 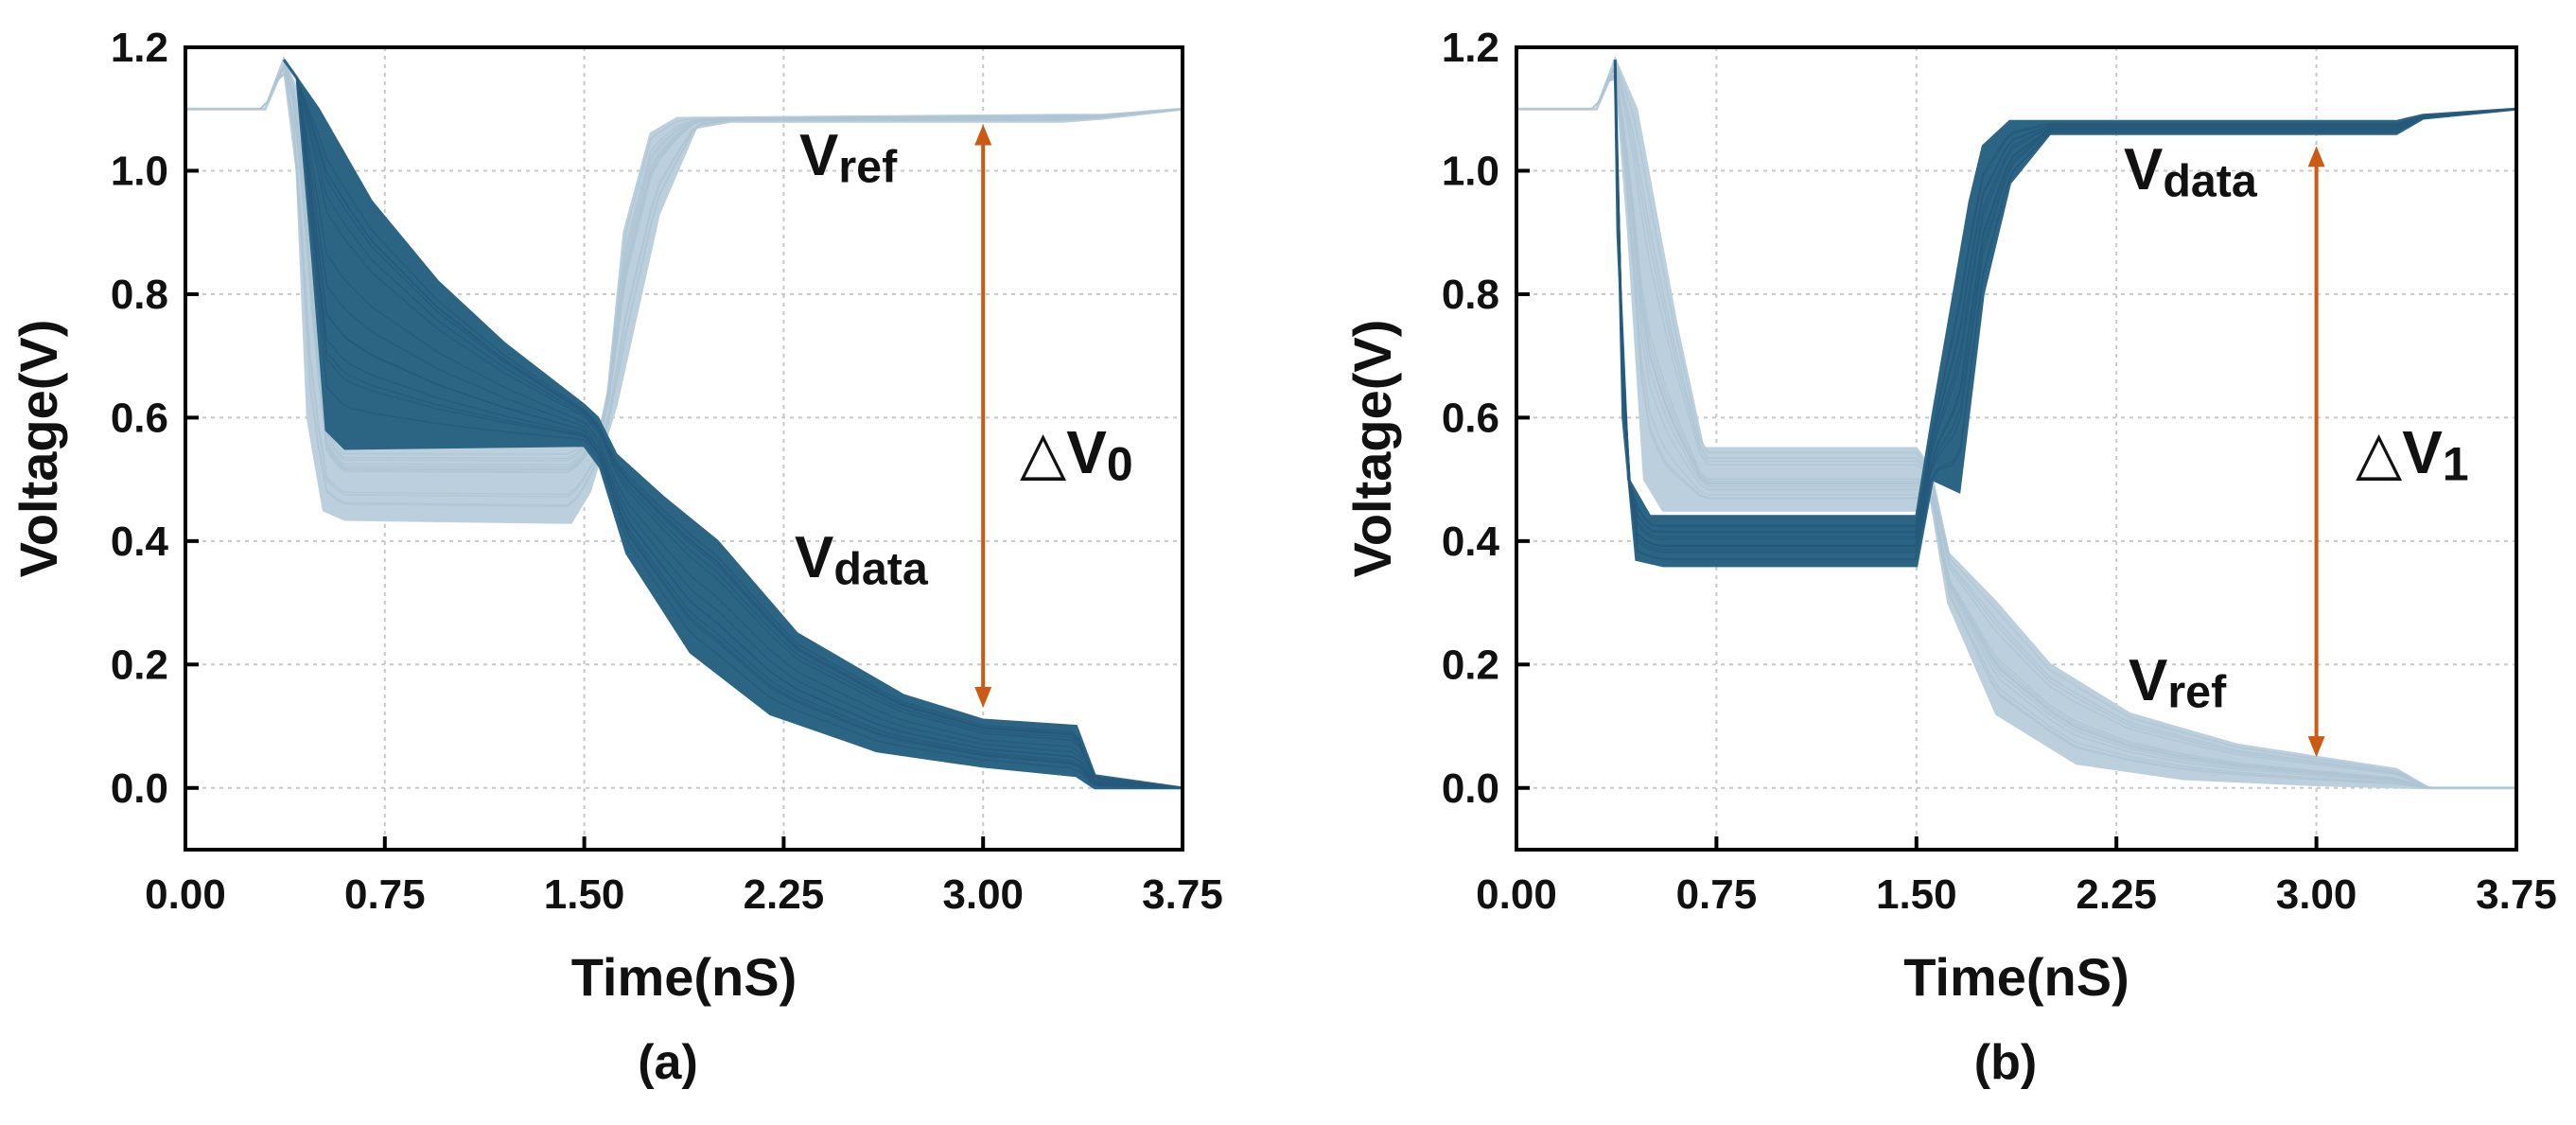 I want to click on panel-caption: (b), so click(x=2006, y=1063).